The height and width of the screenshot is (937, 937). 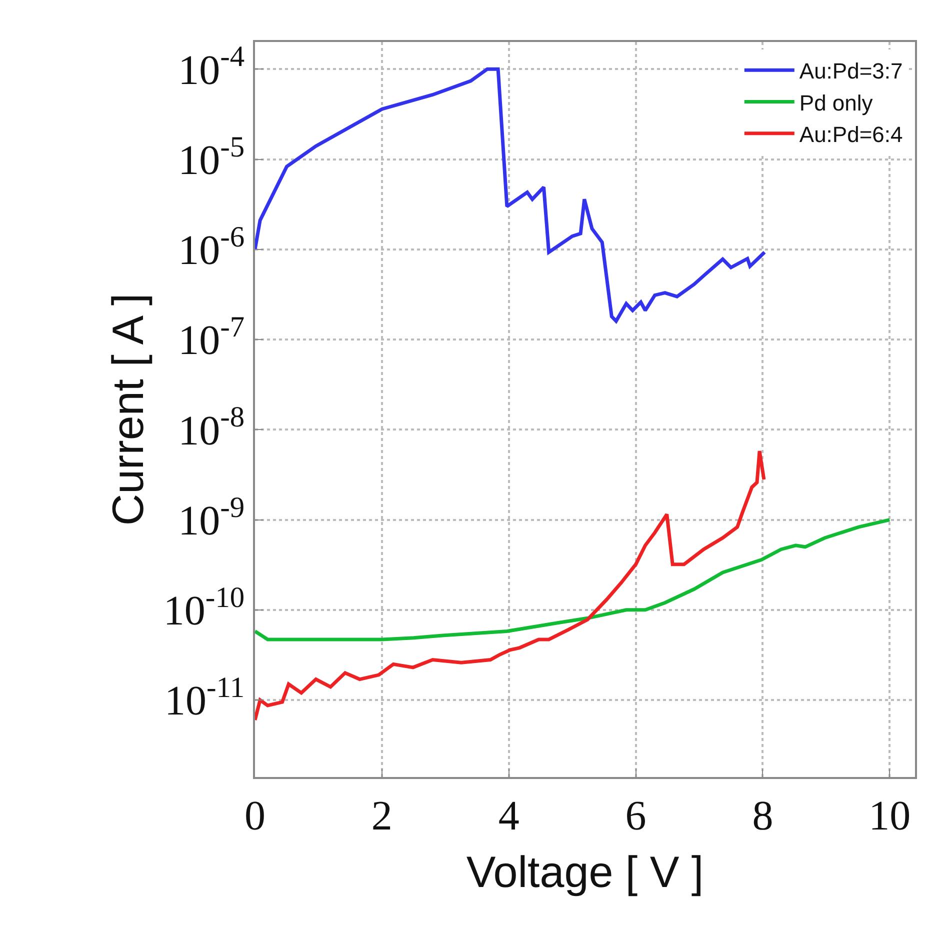 What do you see at coordinates (585, 873) in the screenshot?
I see `x-axis-title: Voltage [ V ]` at bounding box center [585, 873].